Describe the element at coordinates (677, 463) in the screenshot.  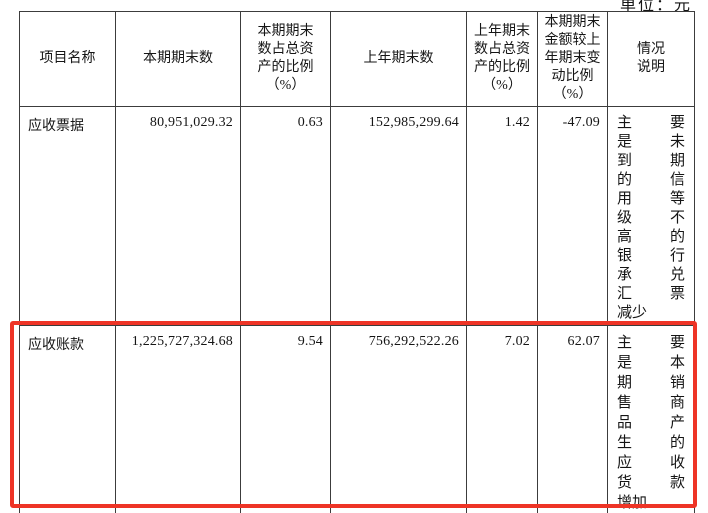
I see `note-char: 收` at that location.